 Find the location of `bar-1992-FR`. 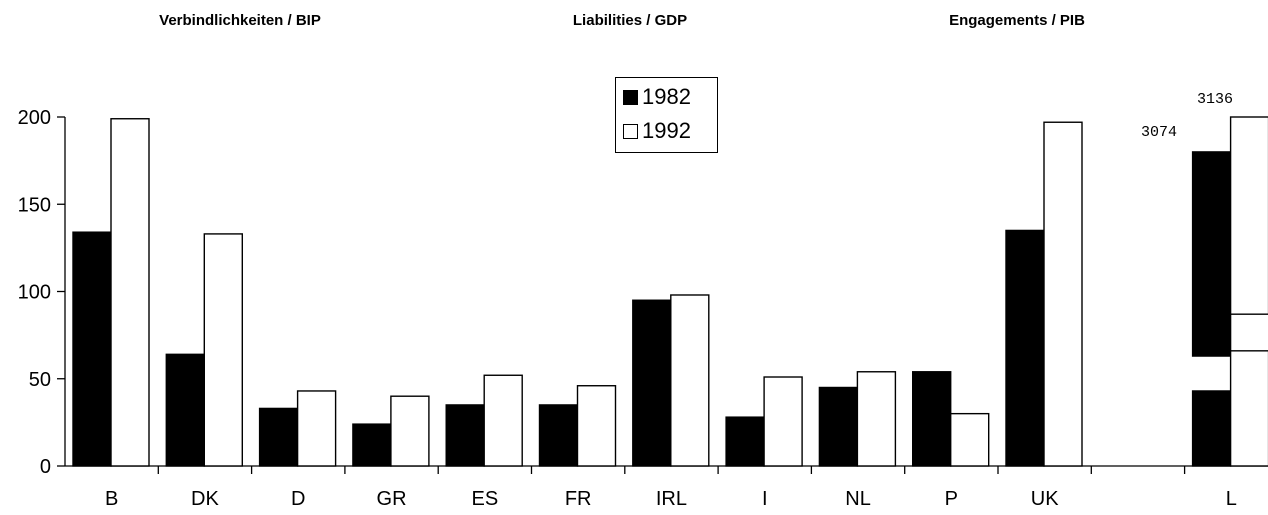

bar-1992-FR is located at coordinates (596, 426).